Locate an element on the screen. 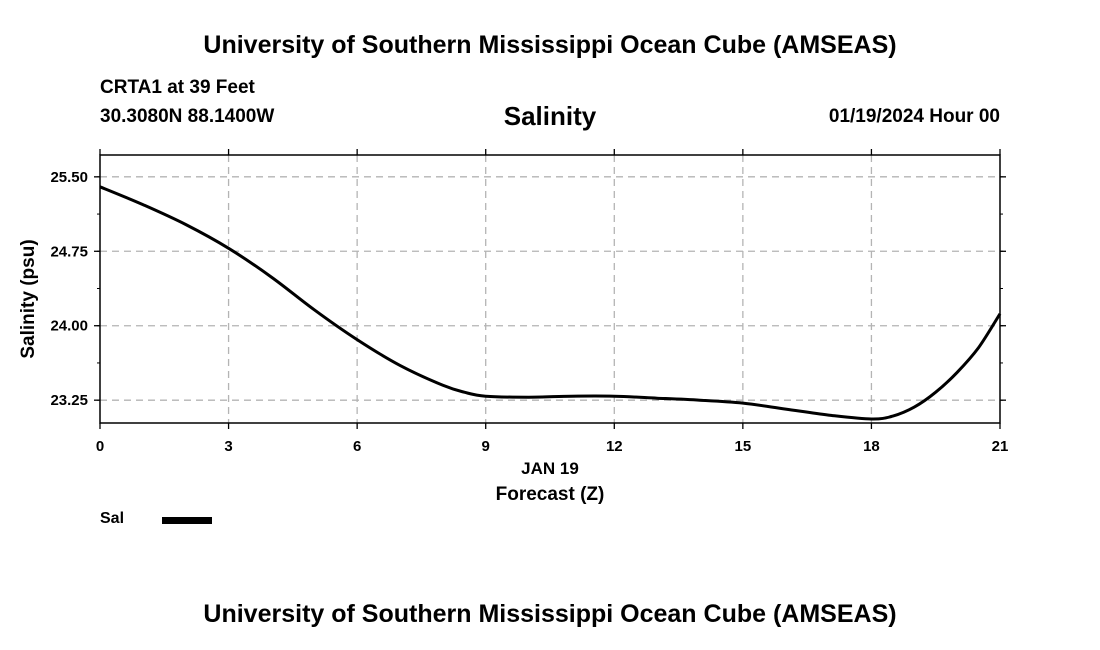 The width and height of the screenshot is (1100, 650). x-tick-label: 3 is located at coordinates (228, 446).